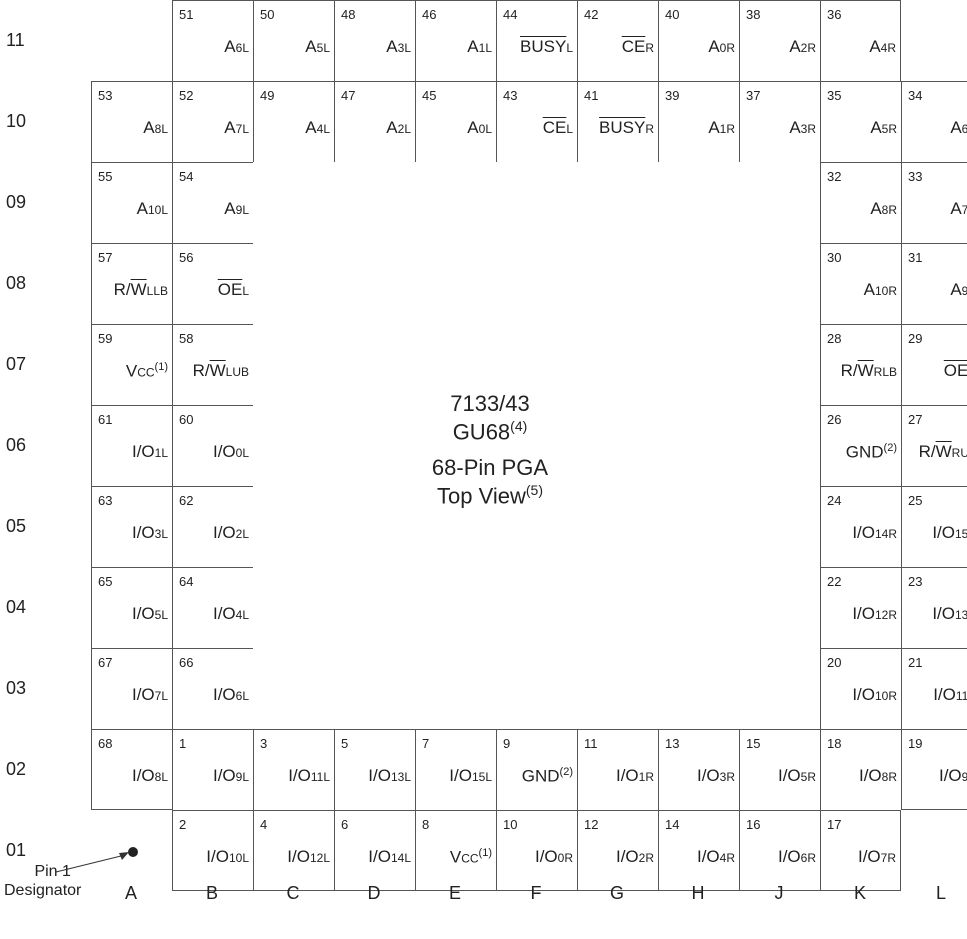 This screenshot has height=939, width=967. What do you see at coordinates (131, 364) in the screenshot?
I see `pin-cell: 59 VCC(1)` at bounding box center [131, 364].